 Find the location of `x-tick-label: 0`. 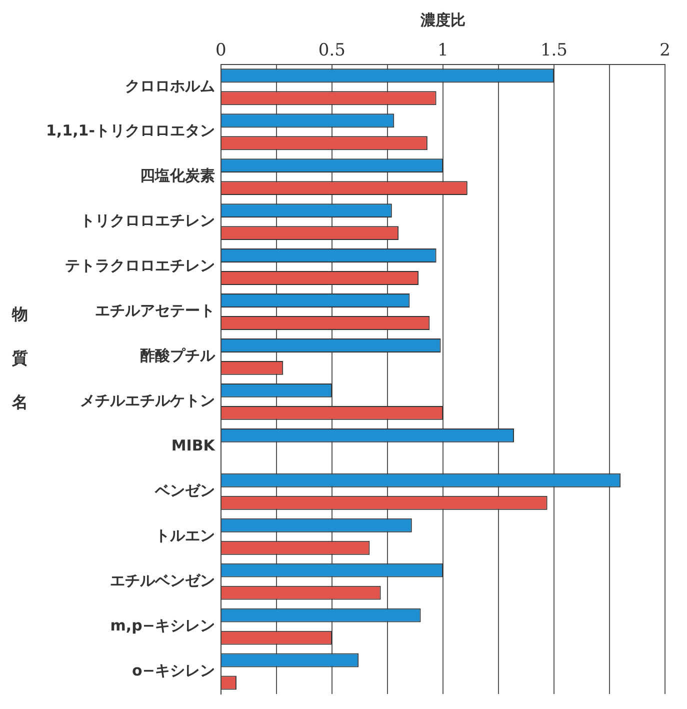

x-tick-label: 0 is located at coordinates (221, 50).